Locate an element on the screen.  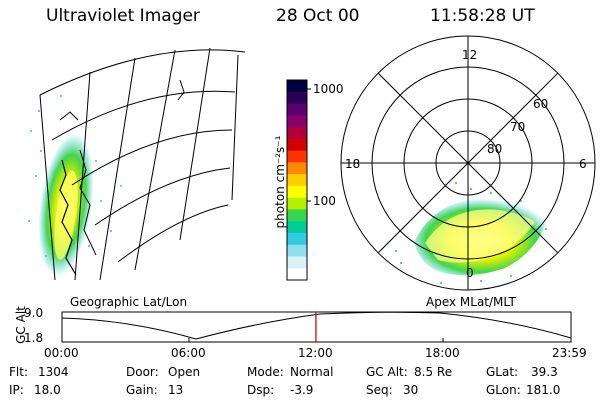
timeline-x-0000: 00:00 is located at coordinates (61, 353).